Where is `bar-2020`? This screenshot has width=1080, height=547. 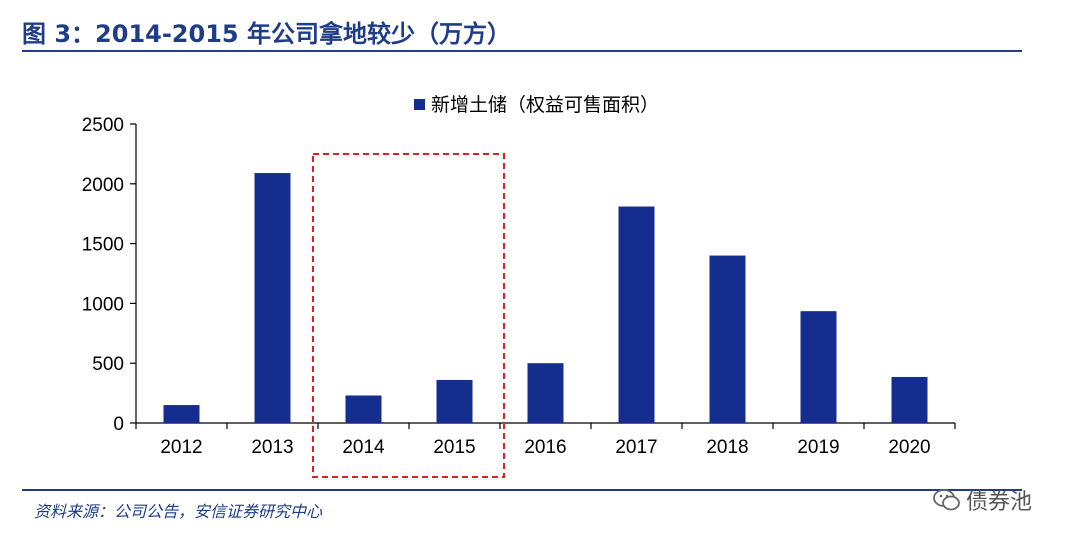 bar-2020 is located at coordinates (909, 399).